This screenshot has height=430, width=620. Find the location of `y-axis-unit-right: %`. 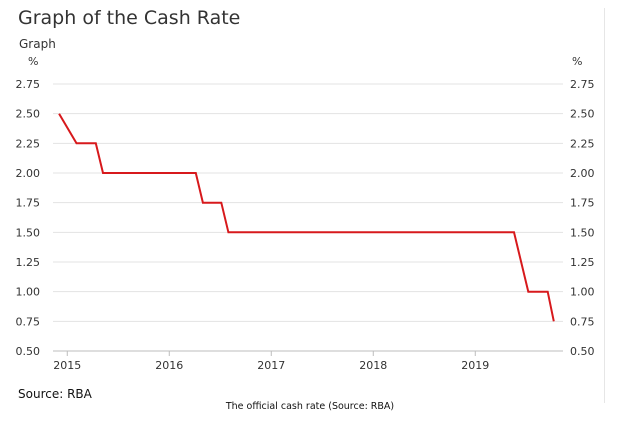

y-axis-unit-right: % is located at coordinates (577, 61).